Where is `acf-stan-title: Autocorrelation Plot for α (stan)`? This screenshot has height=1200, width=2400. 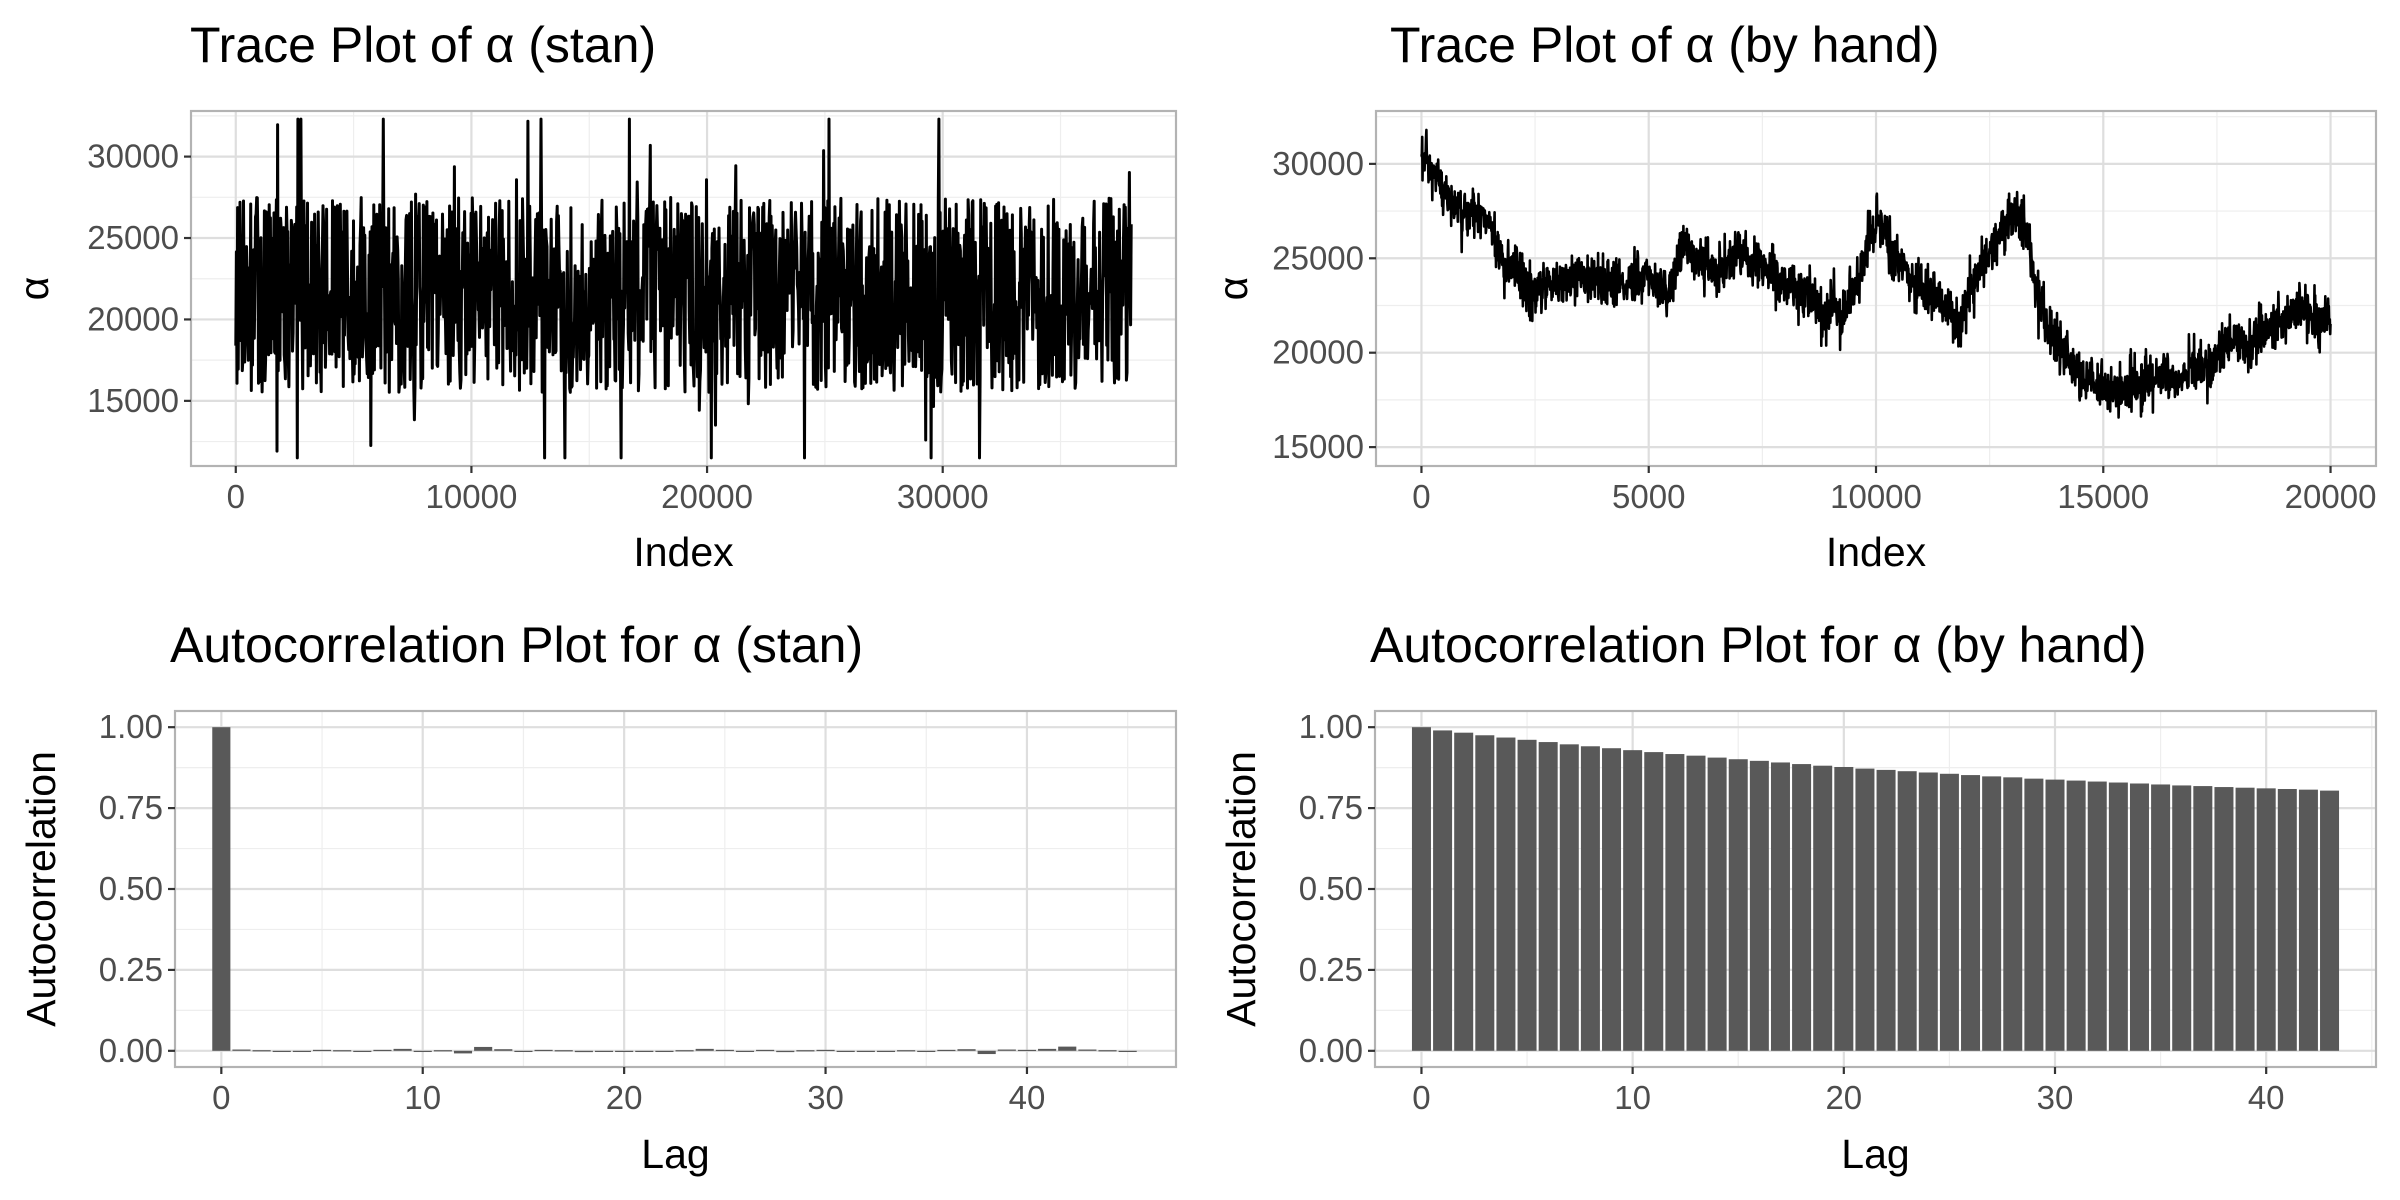
acf-stan-title: Autocorrelation Plot for α (stan) is located at coordinates (516, 645).